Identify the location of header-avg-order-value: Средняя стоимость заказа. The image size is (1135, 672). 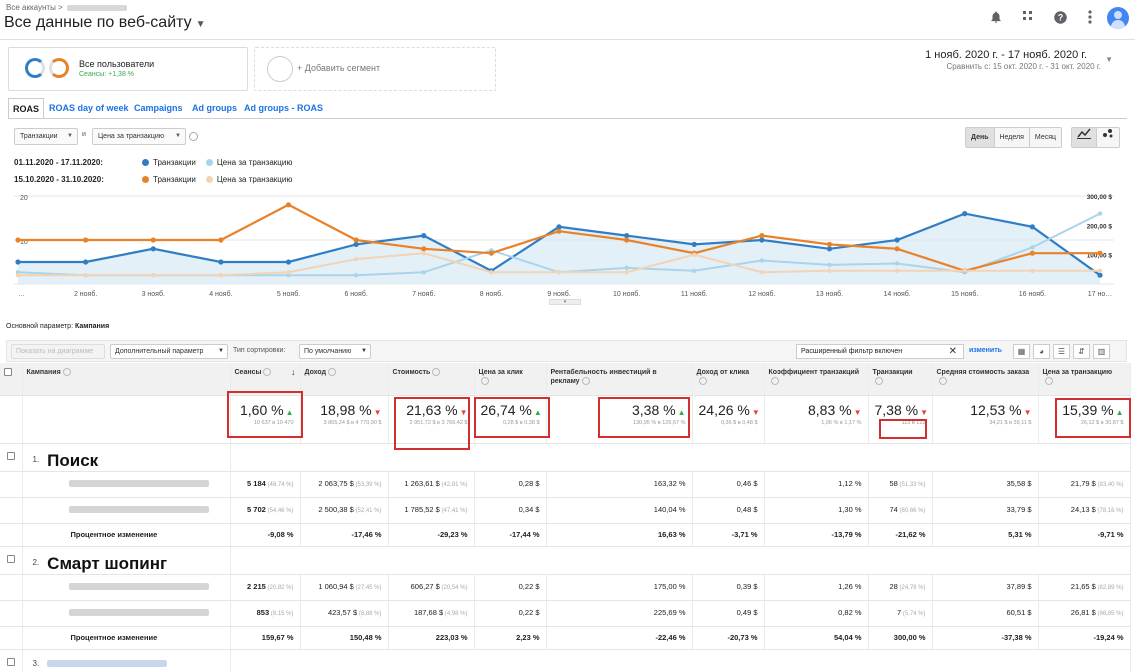
(985, 379).